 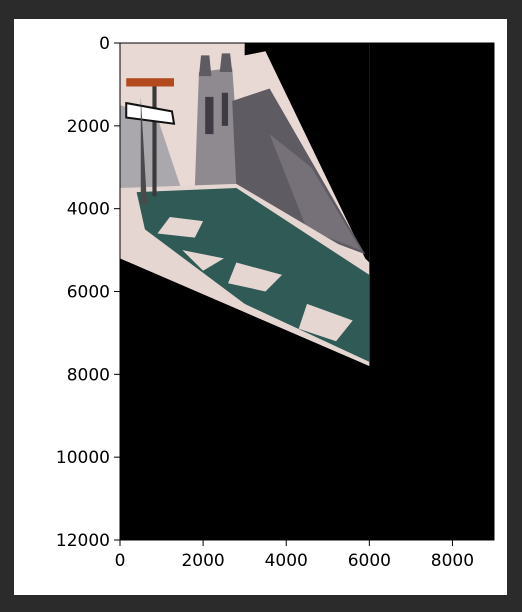 I want to click on x-tick-label: 2000, so click(x=202, y=561).